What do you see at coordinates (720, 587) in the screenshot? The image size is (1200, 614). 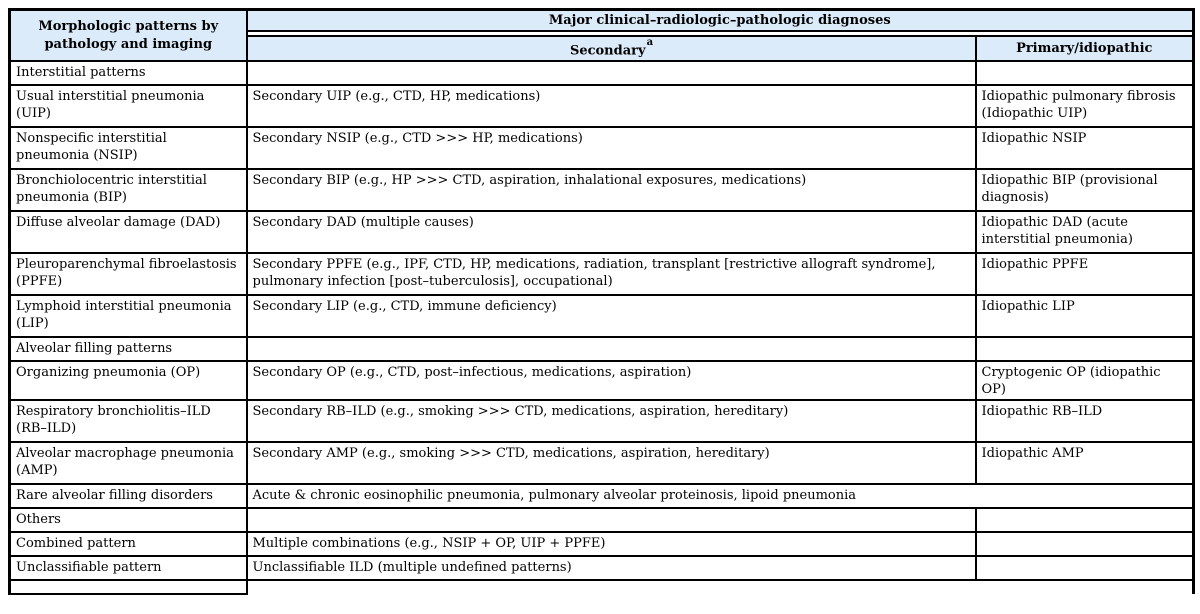 I see `secondary-cell-merged` at bounding box center [720, 587].